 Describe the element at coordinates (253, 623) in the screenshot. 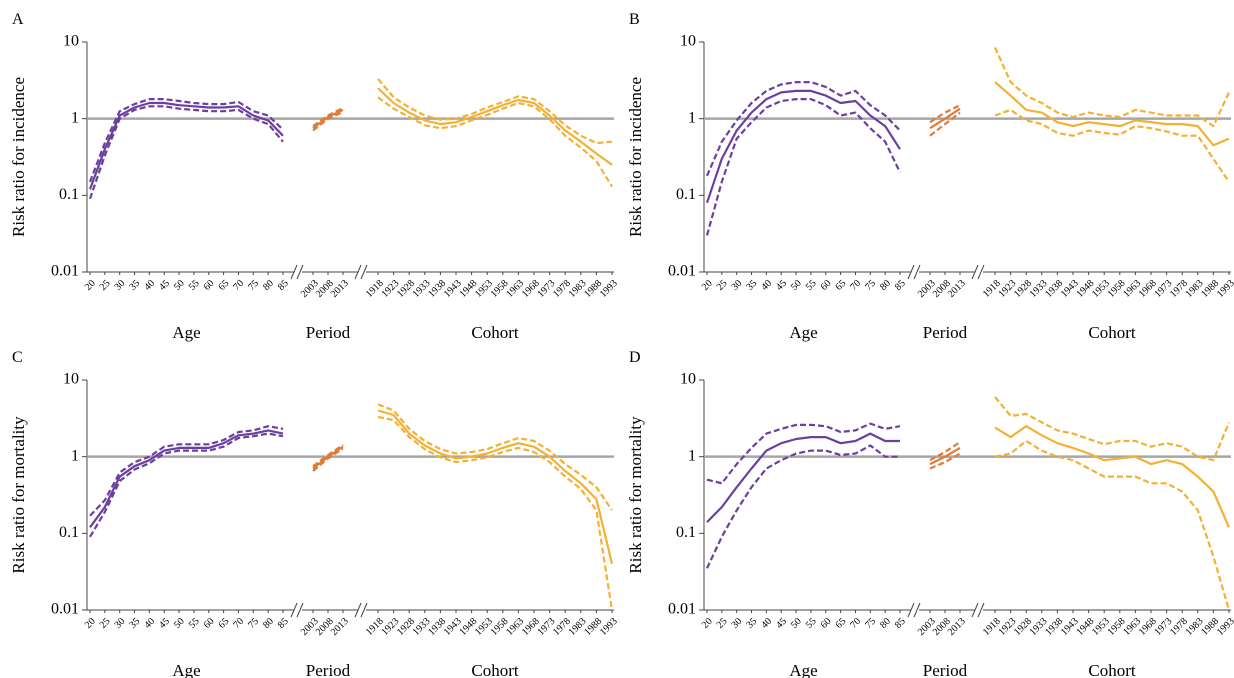

I see `x-tick-label: 75` at that location.